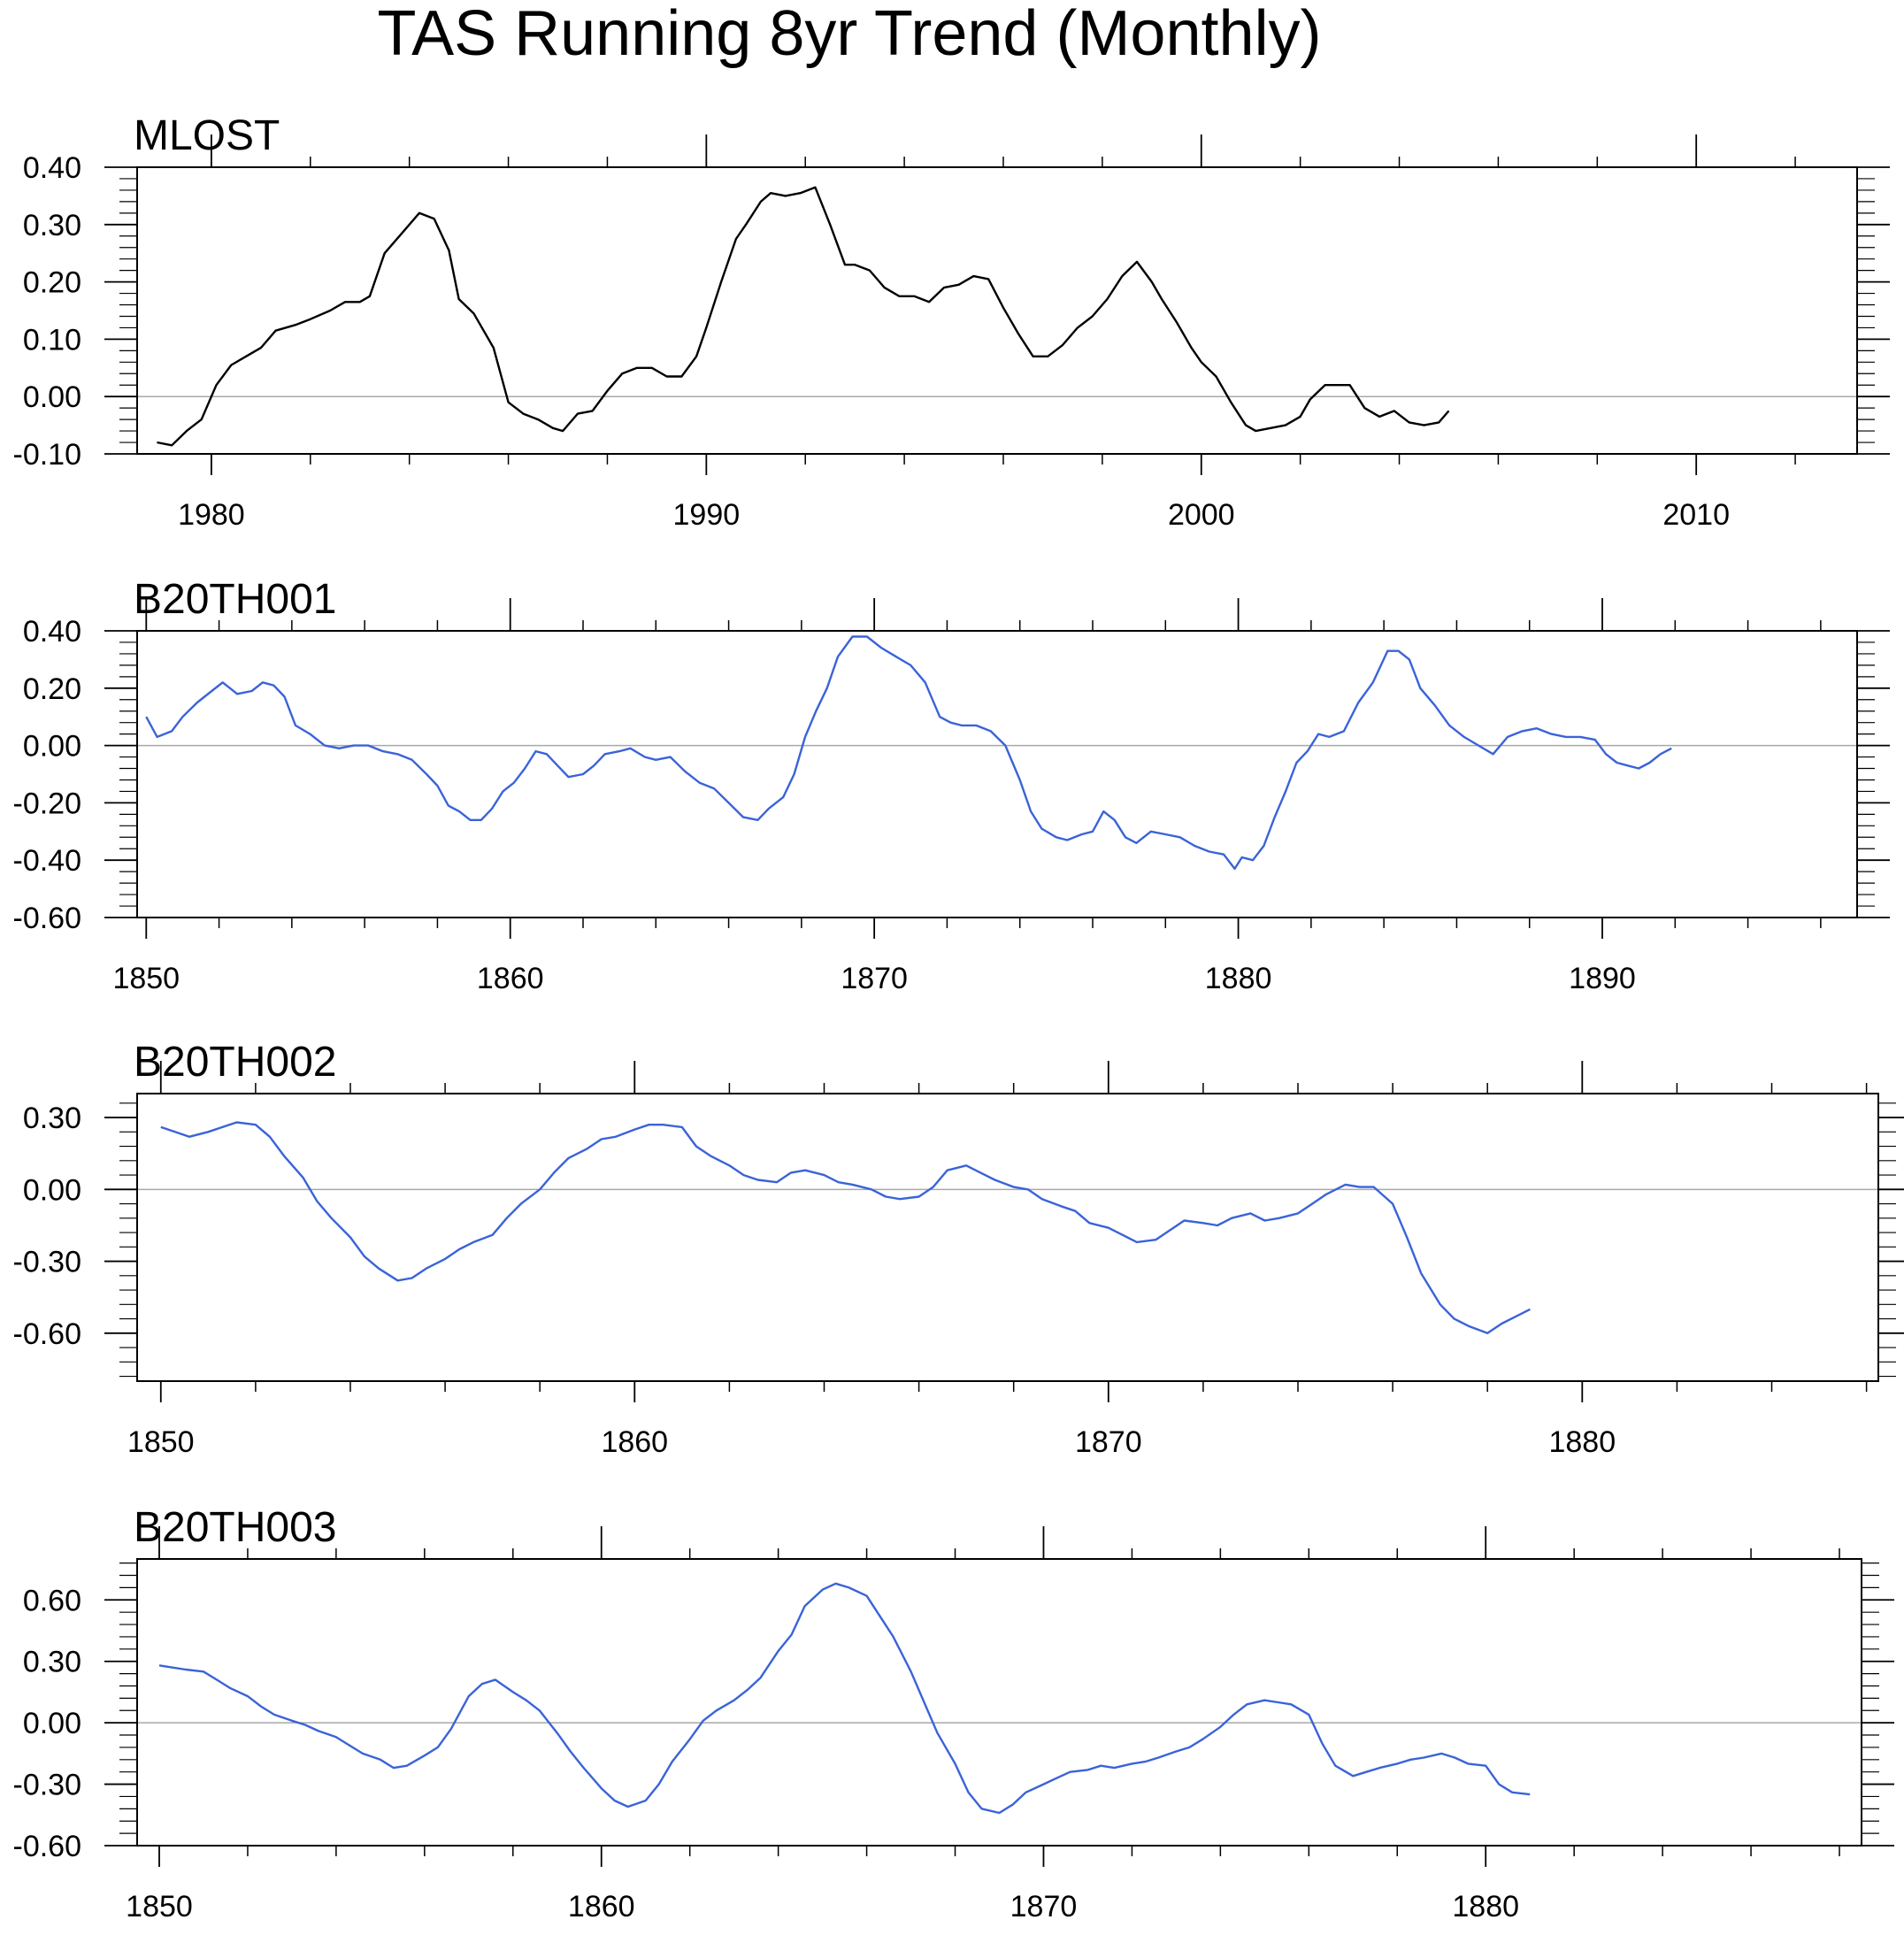 Image resolution: width=1904 pixels, height=1935 pixels. I want to click on x-tick-label: 1990, so click(707, 515).